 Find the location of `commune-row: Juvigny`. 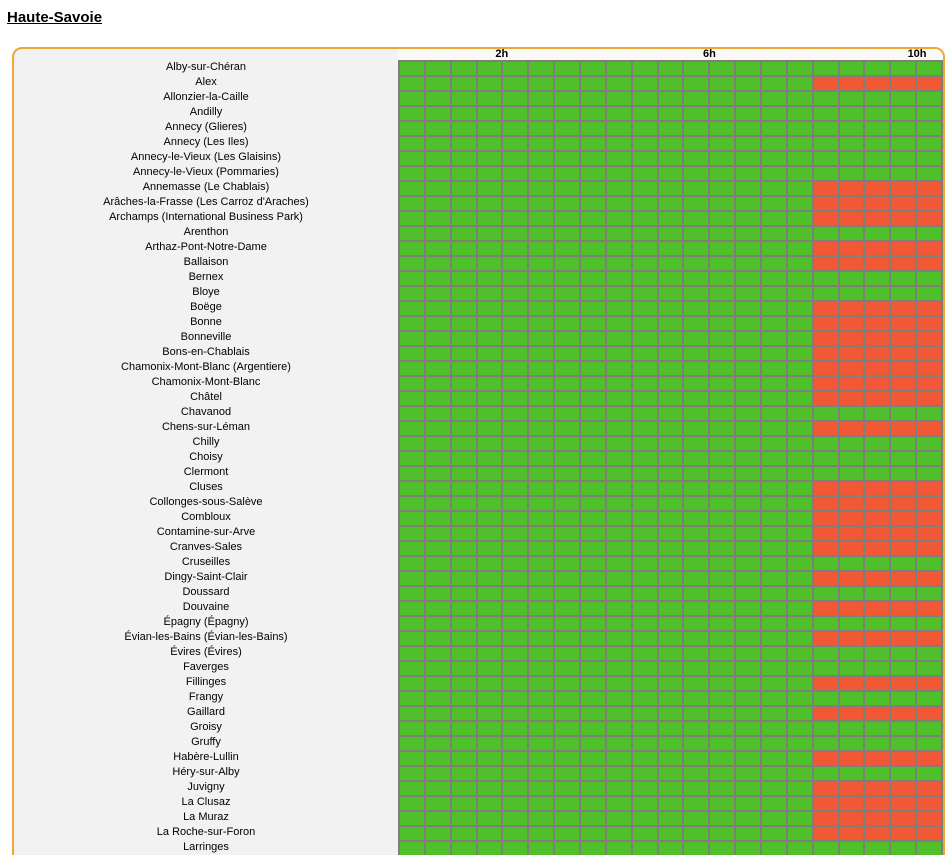

commune-row: Juvigny is located at coordinates (478, 787).